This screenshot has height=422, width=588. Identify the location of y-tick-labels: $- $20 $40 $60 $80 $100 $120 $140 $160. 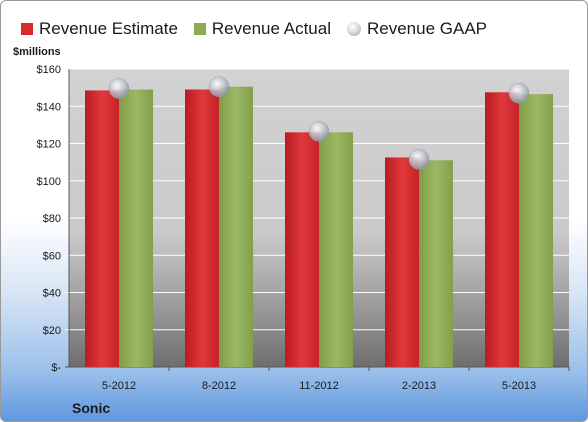
(49, 219).